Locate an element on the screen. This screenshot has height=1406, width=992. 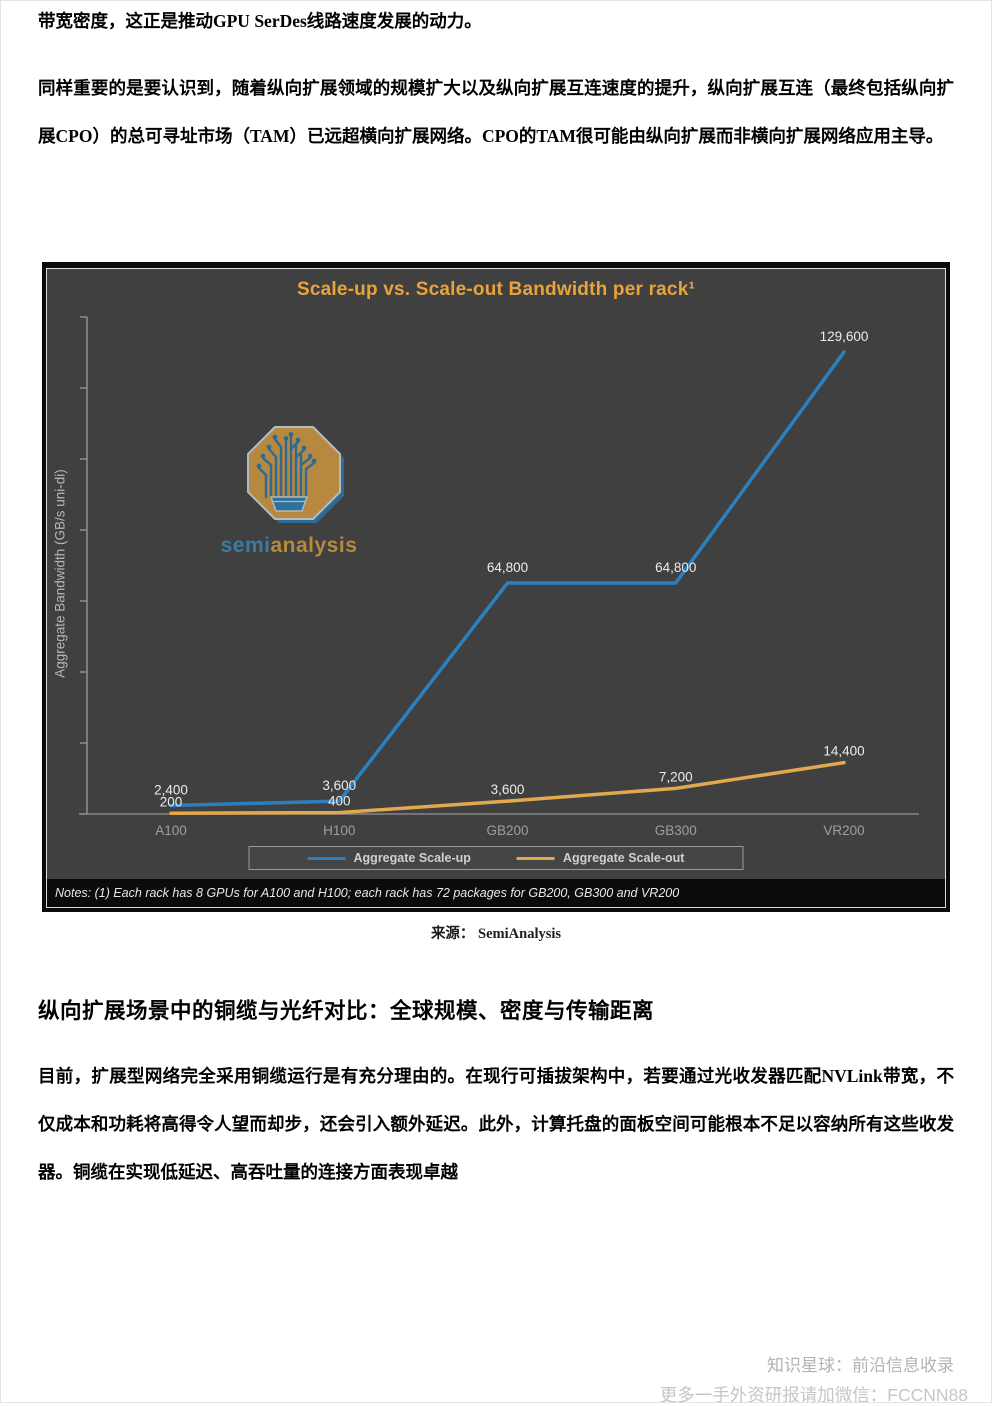
chart-legend: Aggregate Scale-up Aggregate Scale-out is located at coordinates (496, 858).